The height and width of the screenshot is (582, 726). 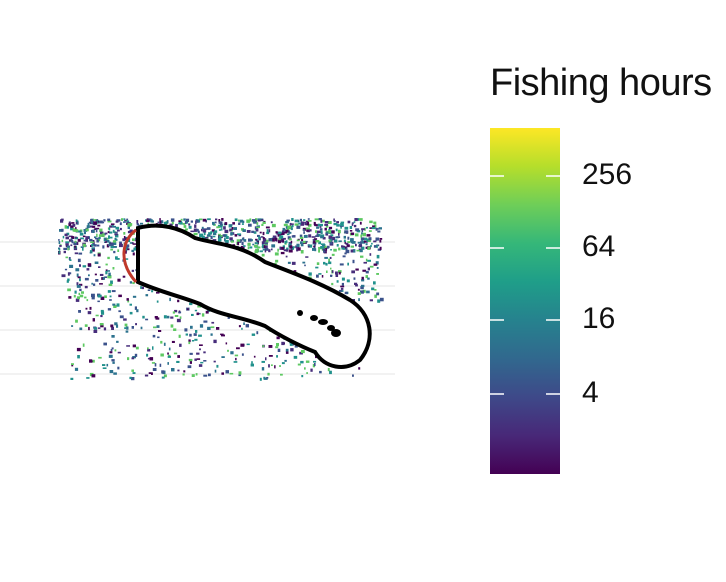 What do you see at coordinates (525, 285) in the screenshot?
I see `colorbar-ticks` at bounding box center [525, 285].